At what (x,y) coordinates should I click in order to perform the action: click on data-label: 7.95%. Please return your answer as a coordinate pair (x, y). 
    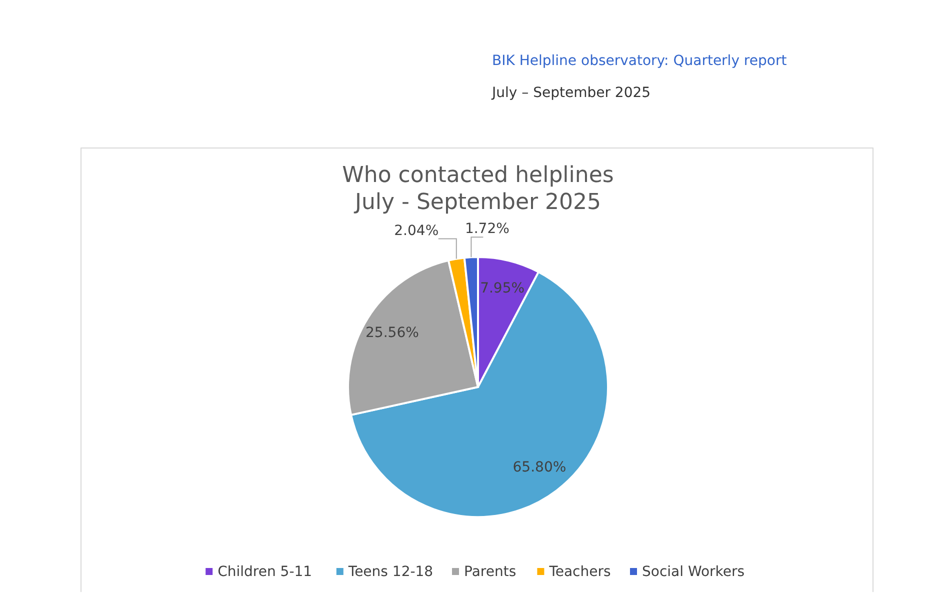
    Looking at the image, I should click on (502, 288).